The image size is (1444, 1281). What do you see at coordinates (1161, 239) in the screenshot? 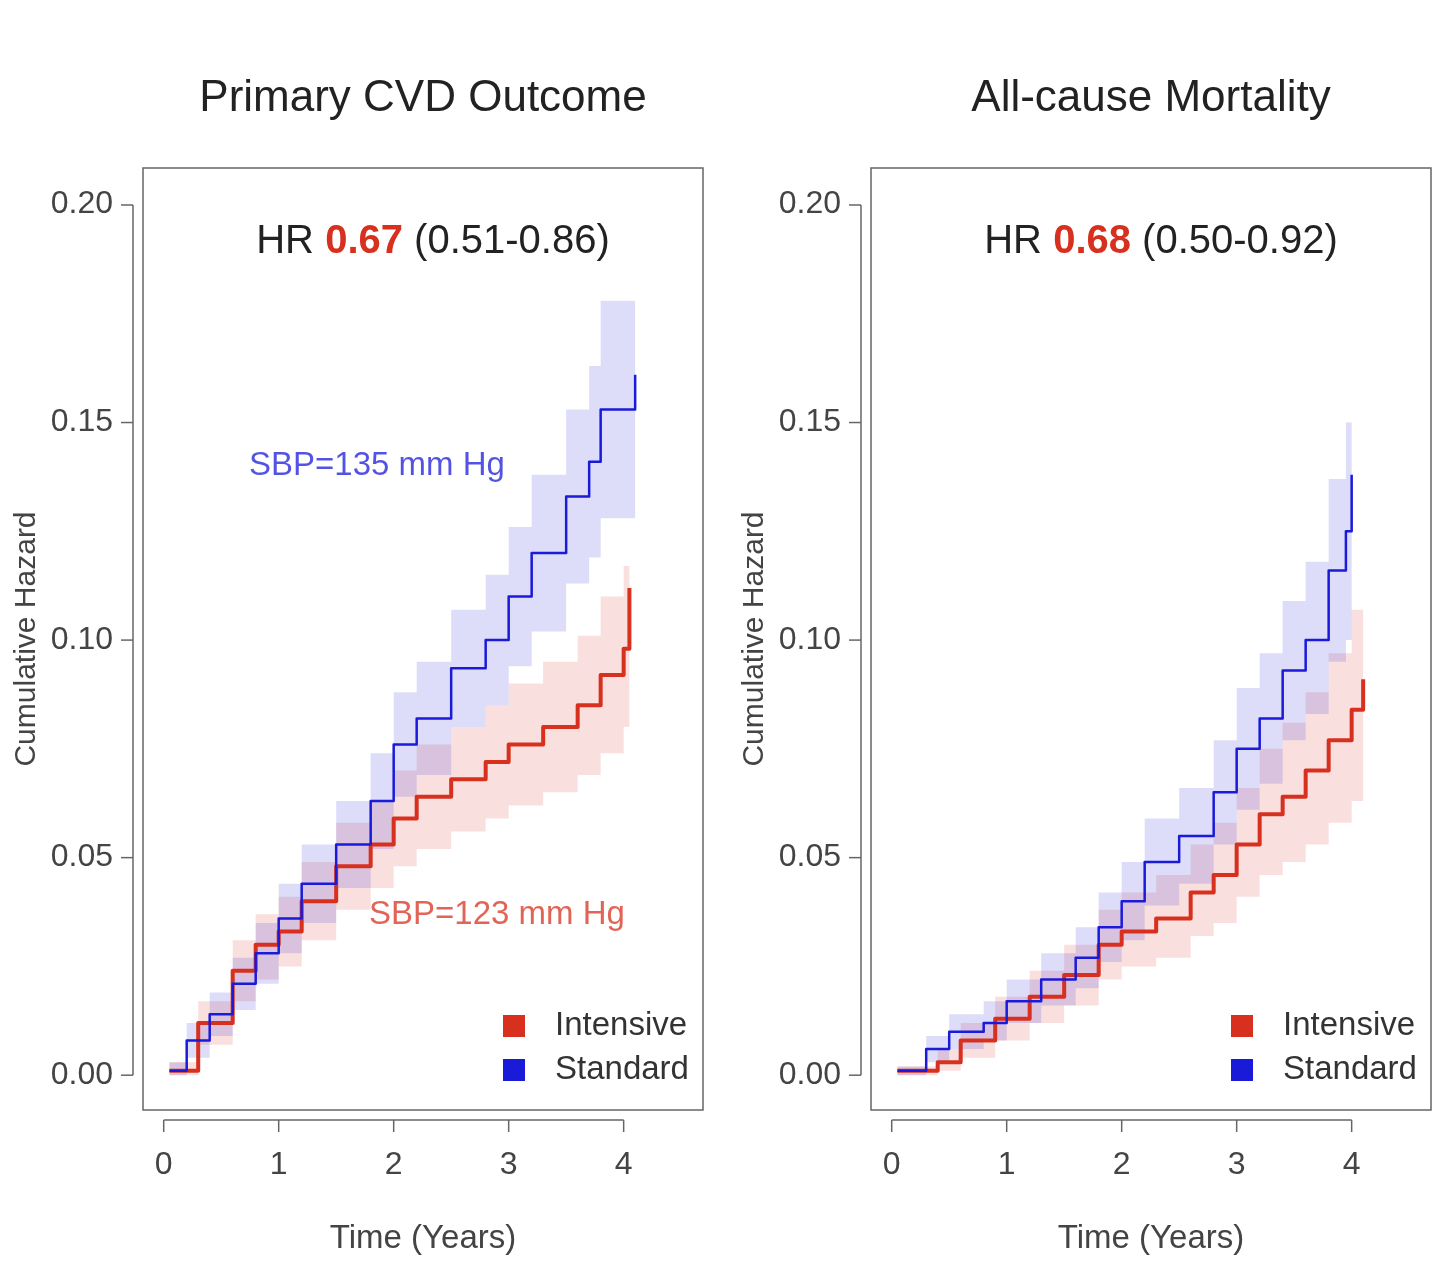
I see `annotation: HR 0.68 (0.50-0.92)` at bounding box center [1161, 239].